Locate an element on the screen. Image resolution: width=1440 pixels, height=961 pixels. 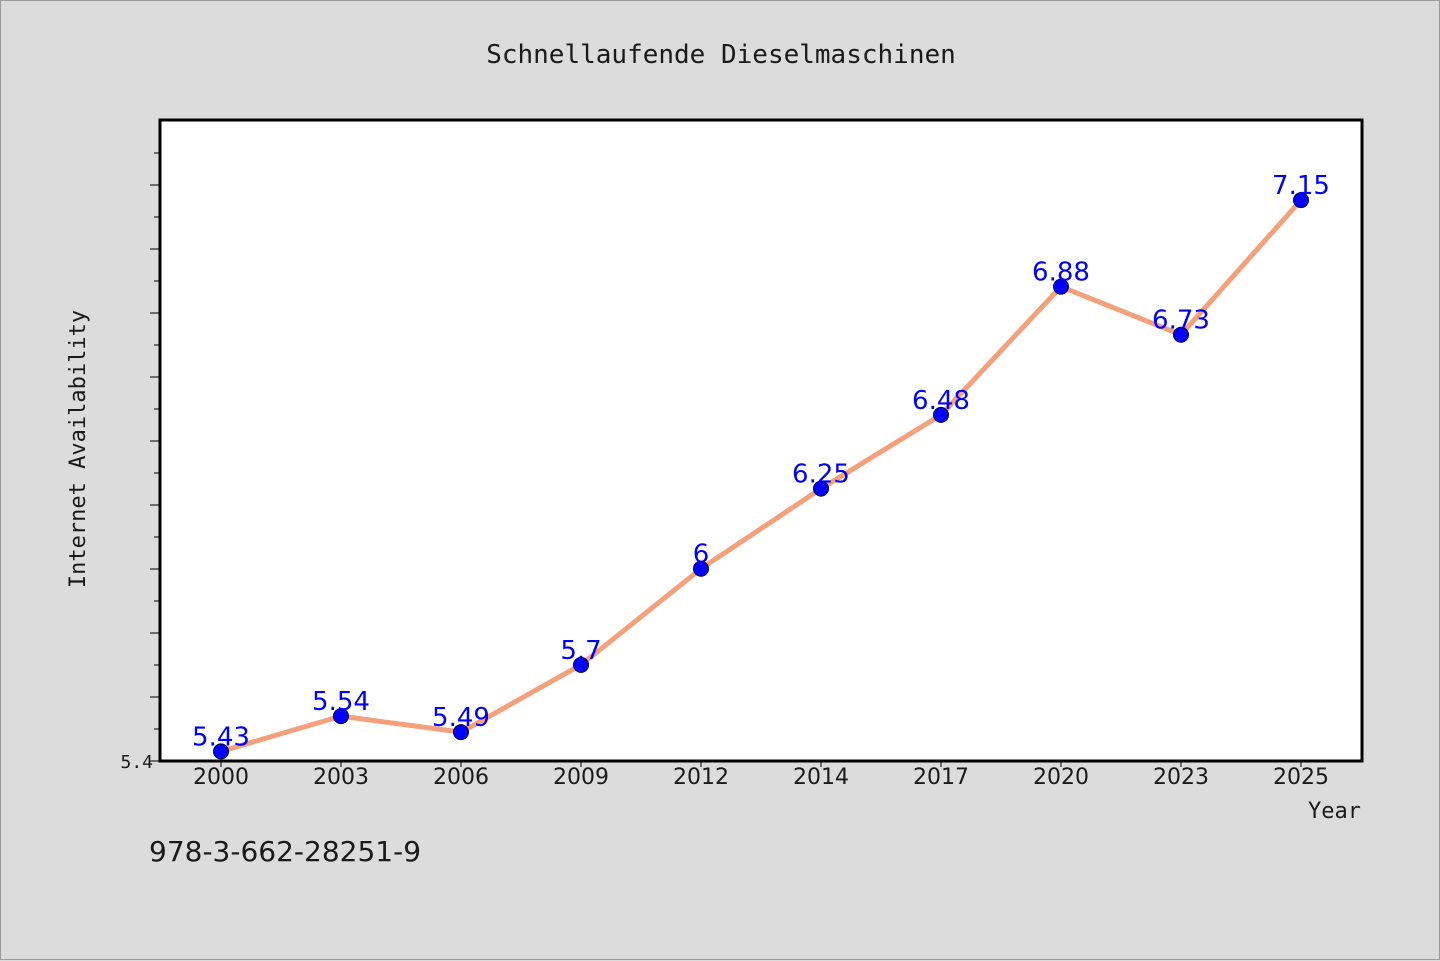
data-label: 5.49 is located at coordinates (461, 718).